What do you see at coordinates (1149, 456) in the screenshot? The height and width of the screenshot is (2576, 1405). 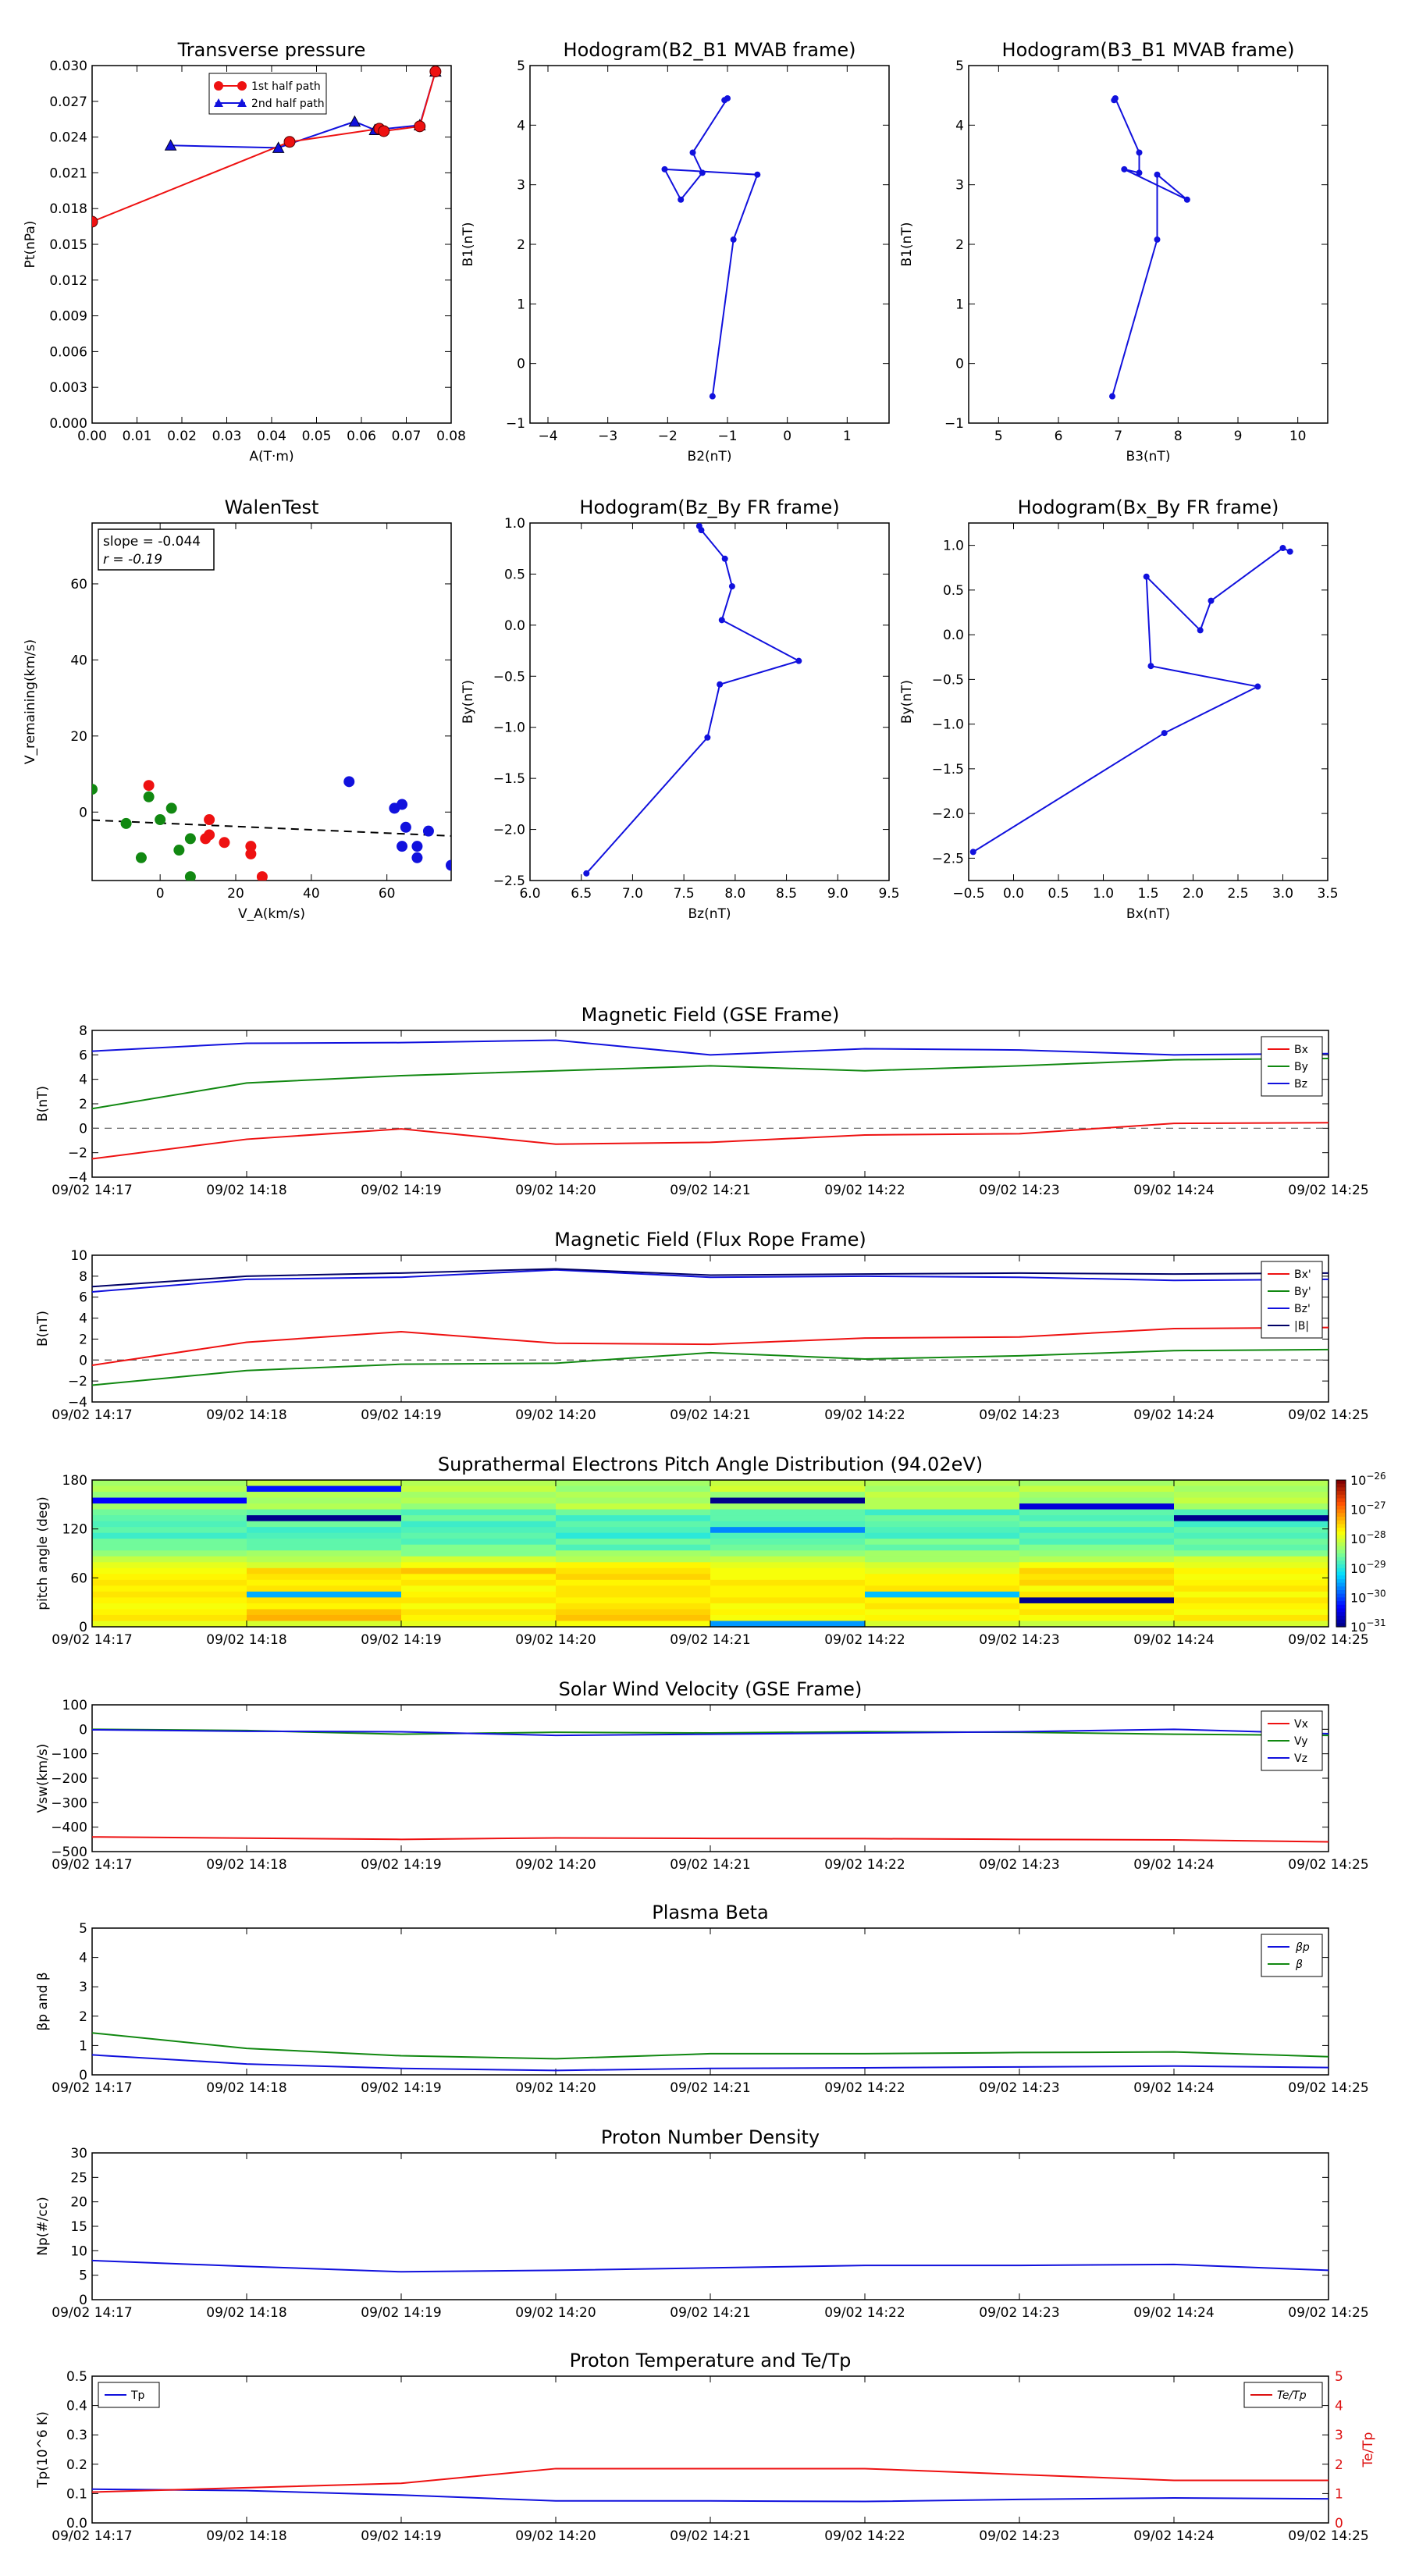 I see `x-axis-label: B3(nT)` at bounding box center [1149, 456].